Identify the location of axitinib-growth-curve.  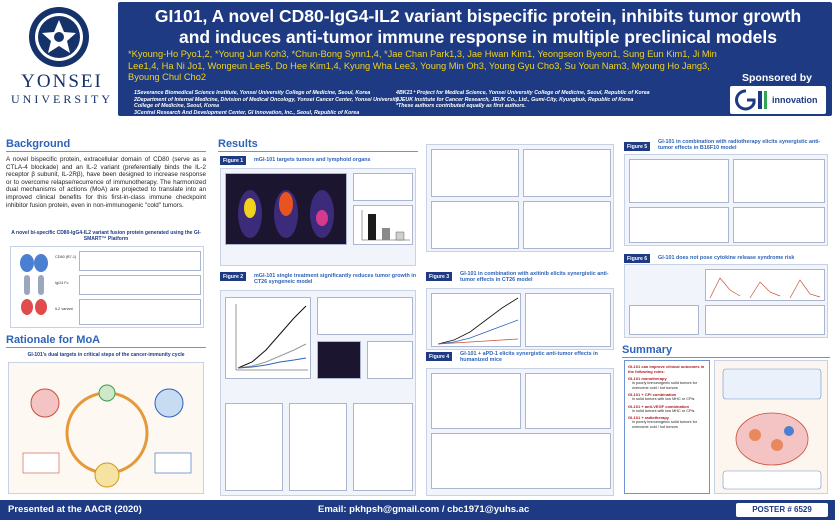
(476, 320).